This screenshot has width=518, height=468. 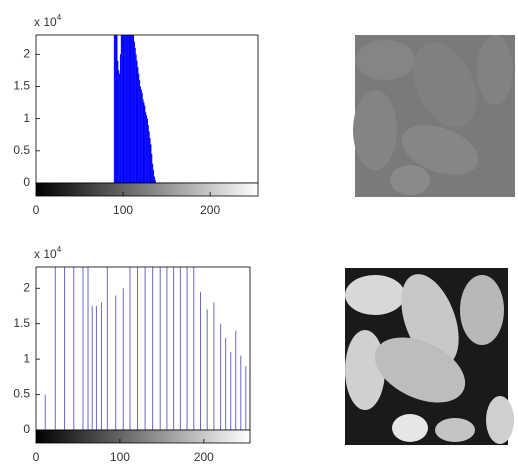 What do you see at coordinates (26, 358) in the screenshot?
I see `y-tick-label: 1` at bounding box center [26, 358].